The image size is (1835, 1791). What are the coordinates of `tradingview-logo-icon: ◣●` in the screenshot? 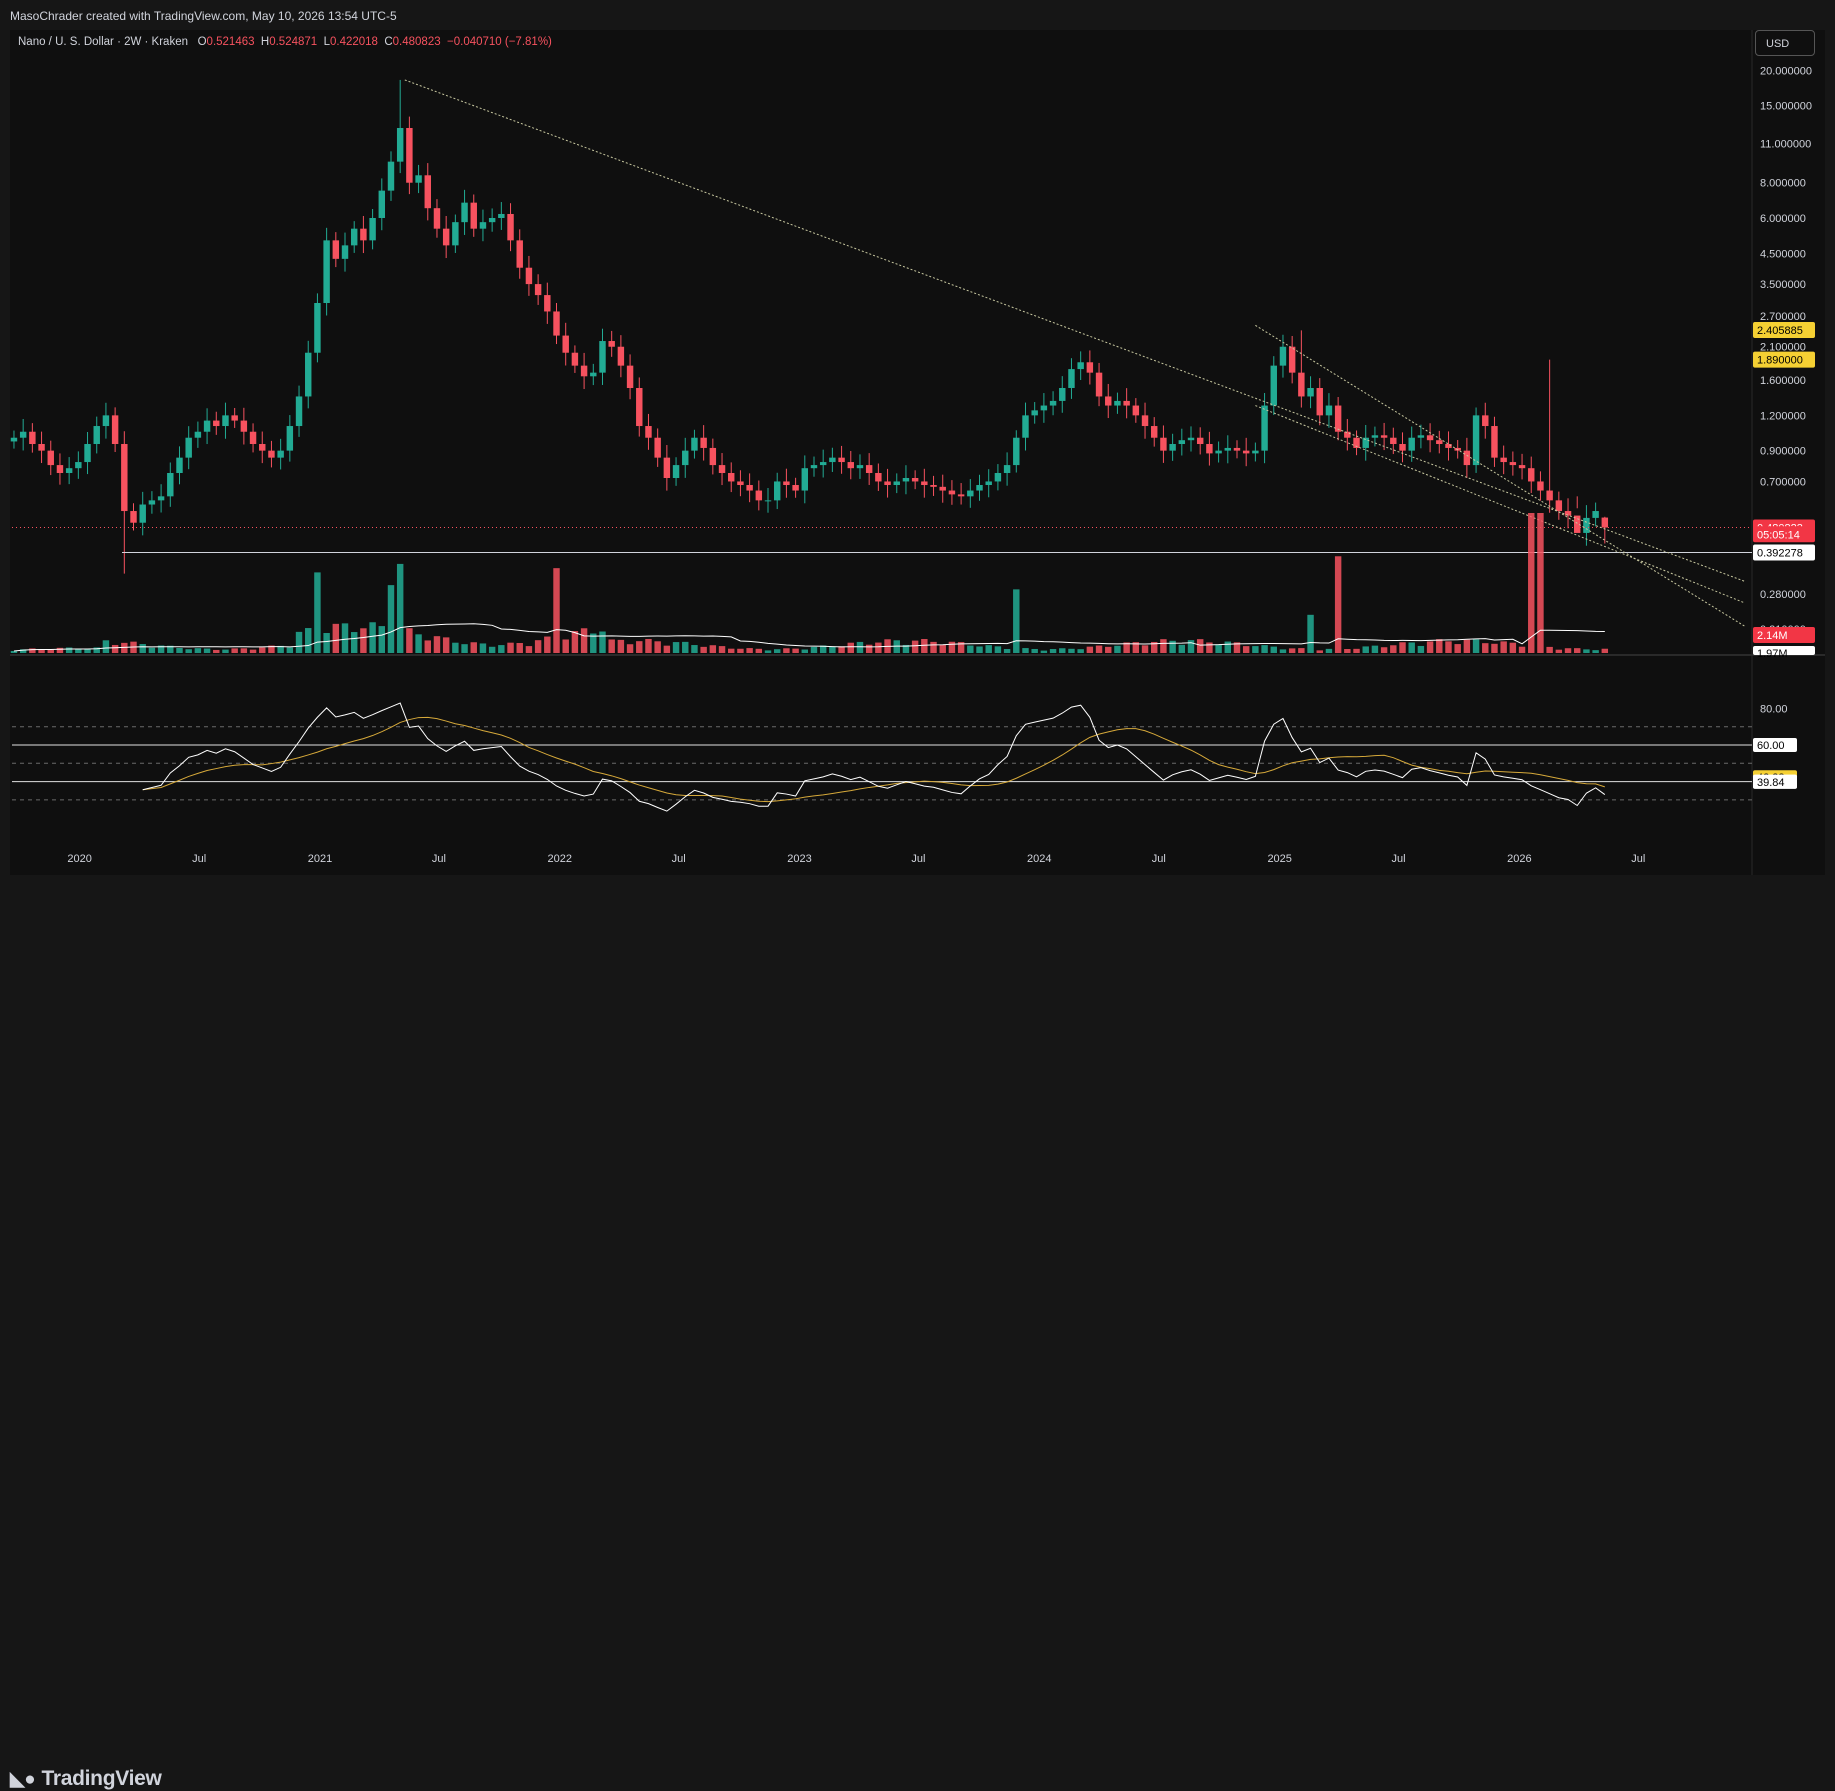 It's located at (23, 1779).